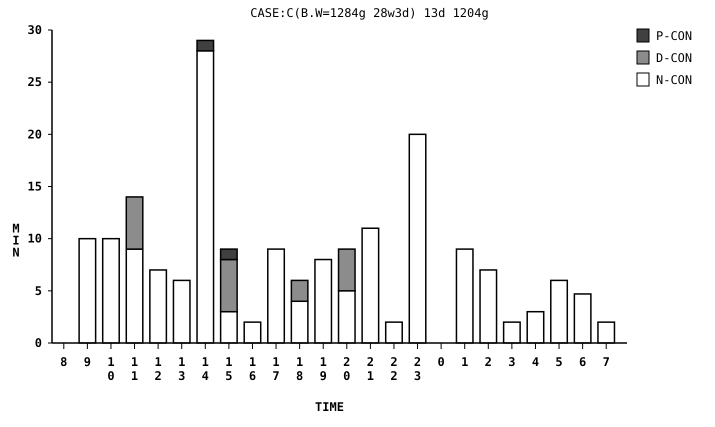 The height and width of the screenshot is (427, 715). I want to click on x-tick-label: 3, so click(512, 362).